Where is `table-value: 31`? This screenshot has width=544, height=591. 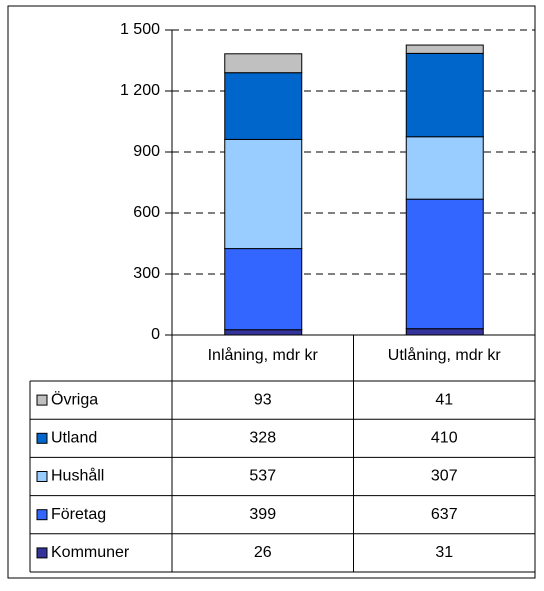 table-value: 31 is located at coordinates (444, 552).